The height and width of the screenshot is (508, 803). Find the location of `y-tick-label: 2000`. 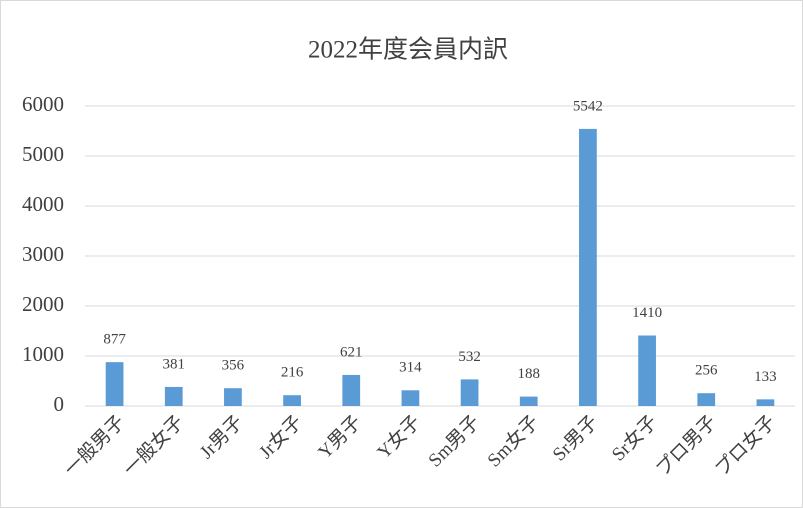

y-tick-label: 2000 is located at coordinates (43, 304).